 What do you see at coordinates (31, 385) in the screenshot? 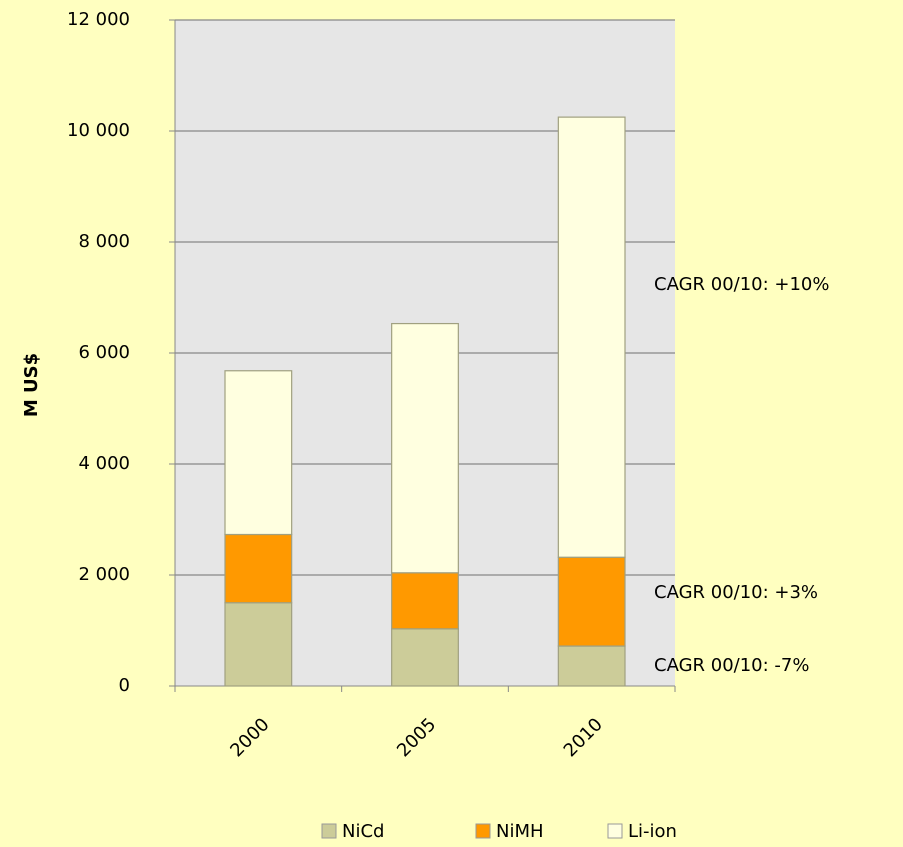
I see `y-axis-label: M US$` at bounding box center [31, 385].